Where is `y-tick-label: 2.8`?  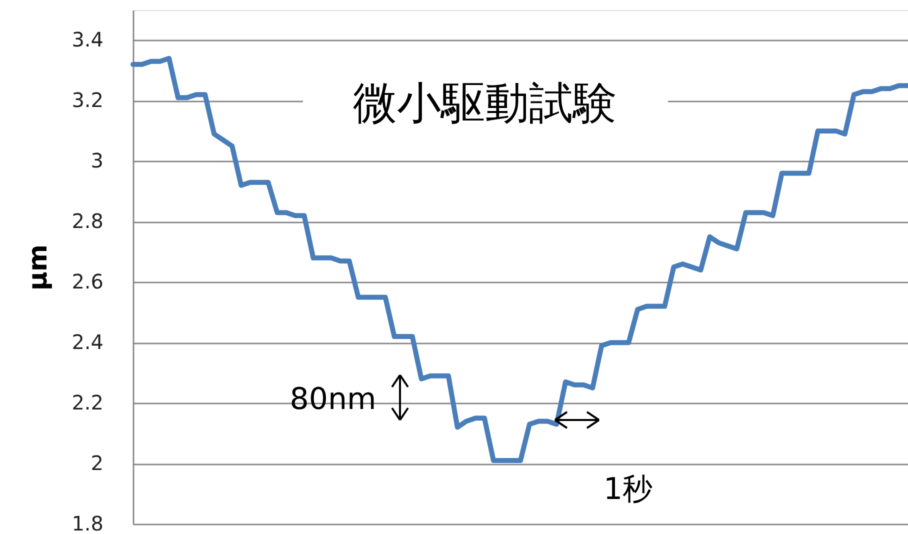
y-tick-label: 2.8 is located at coordinates (88, 221).